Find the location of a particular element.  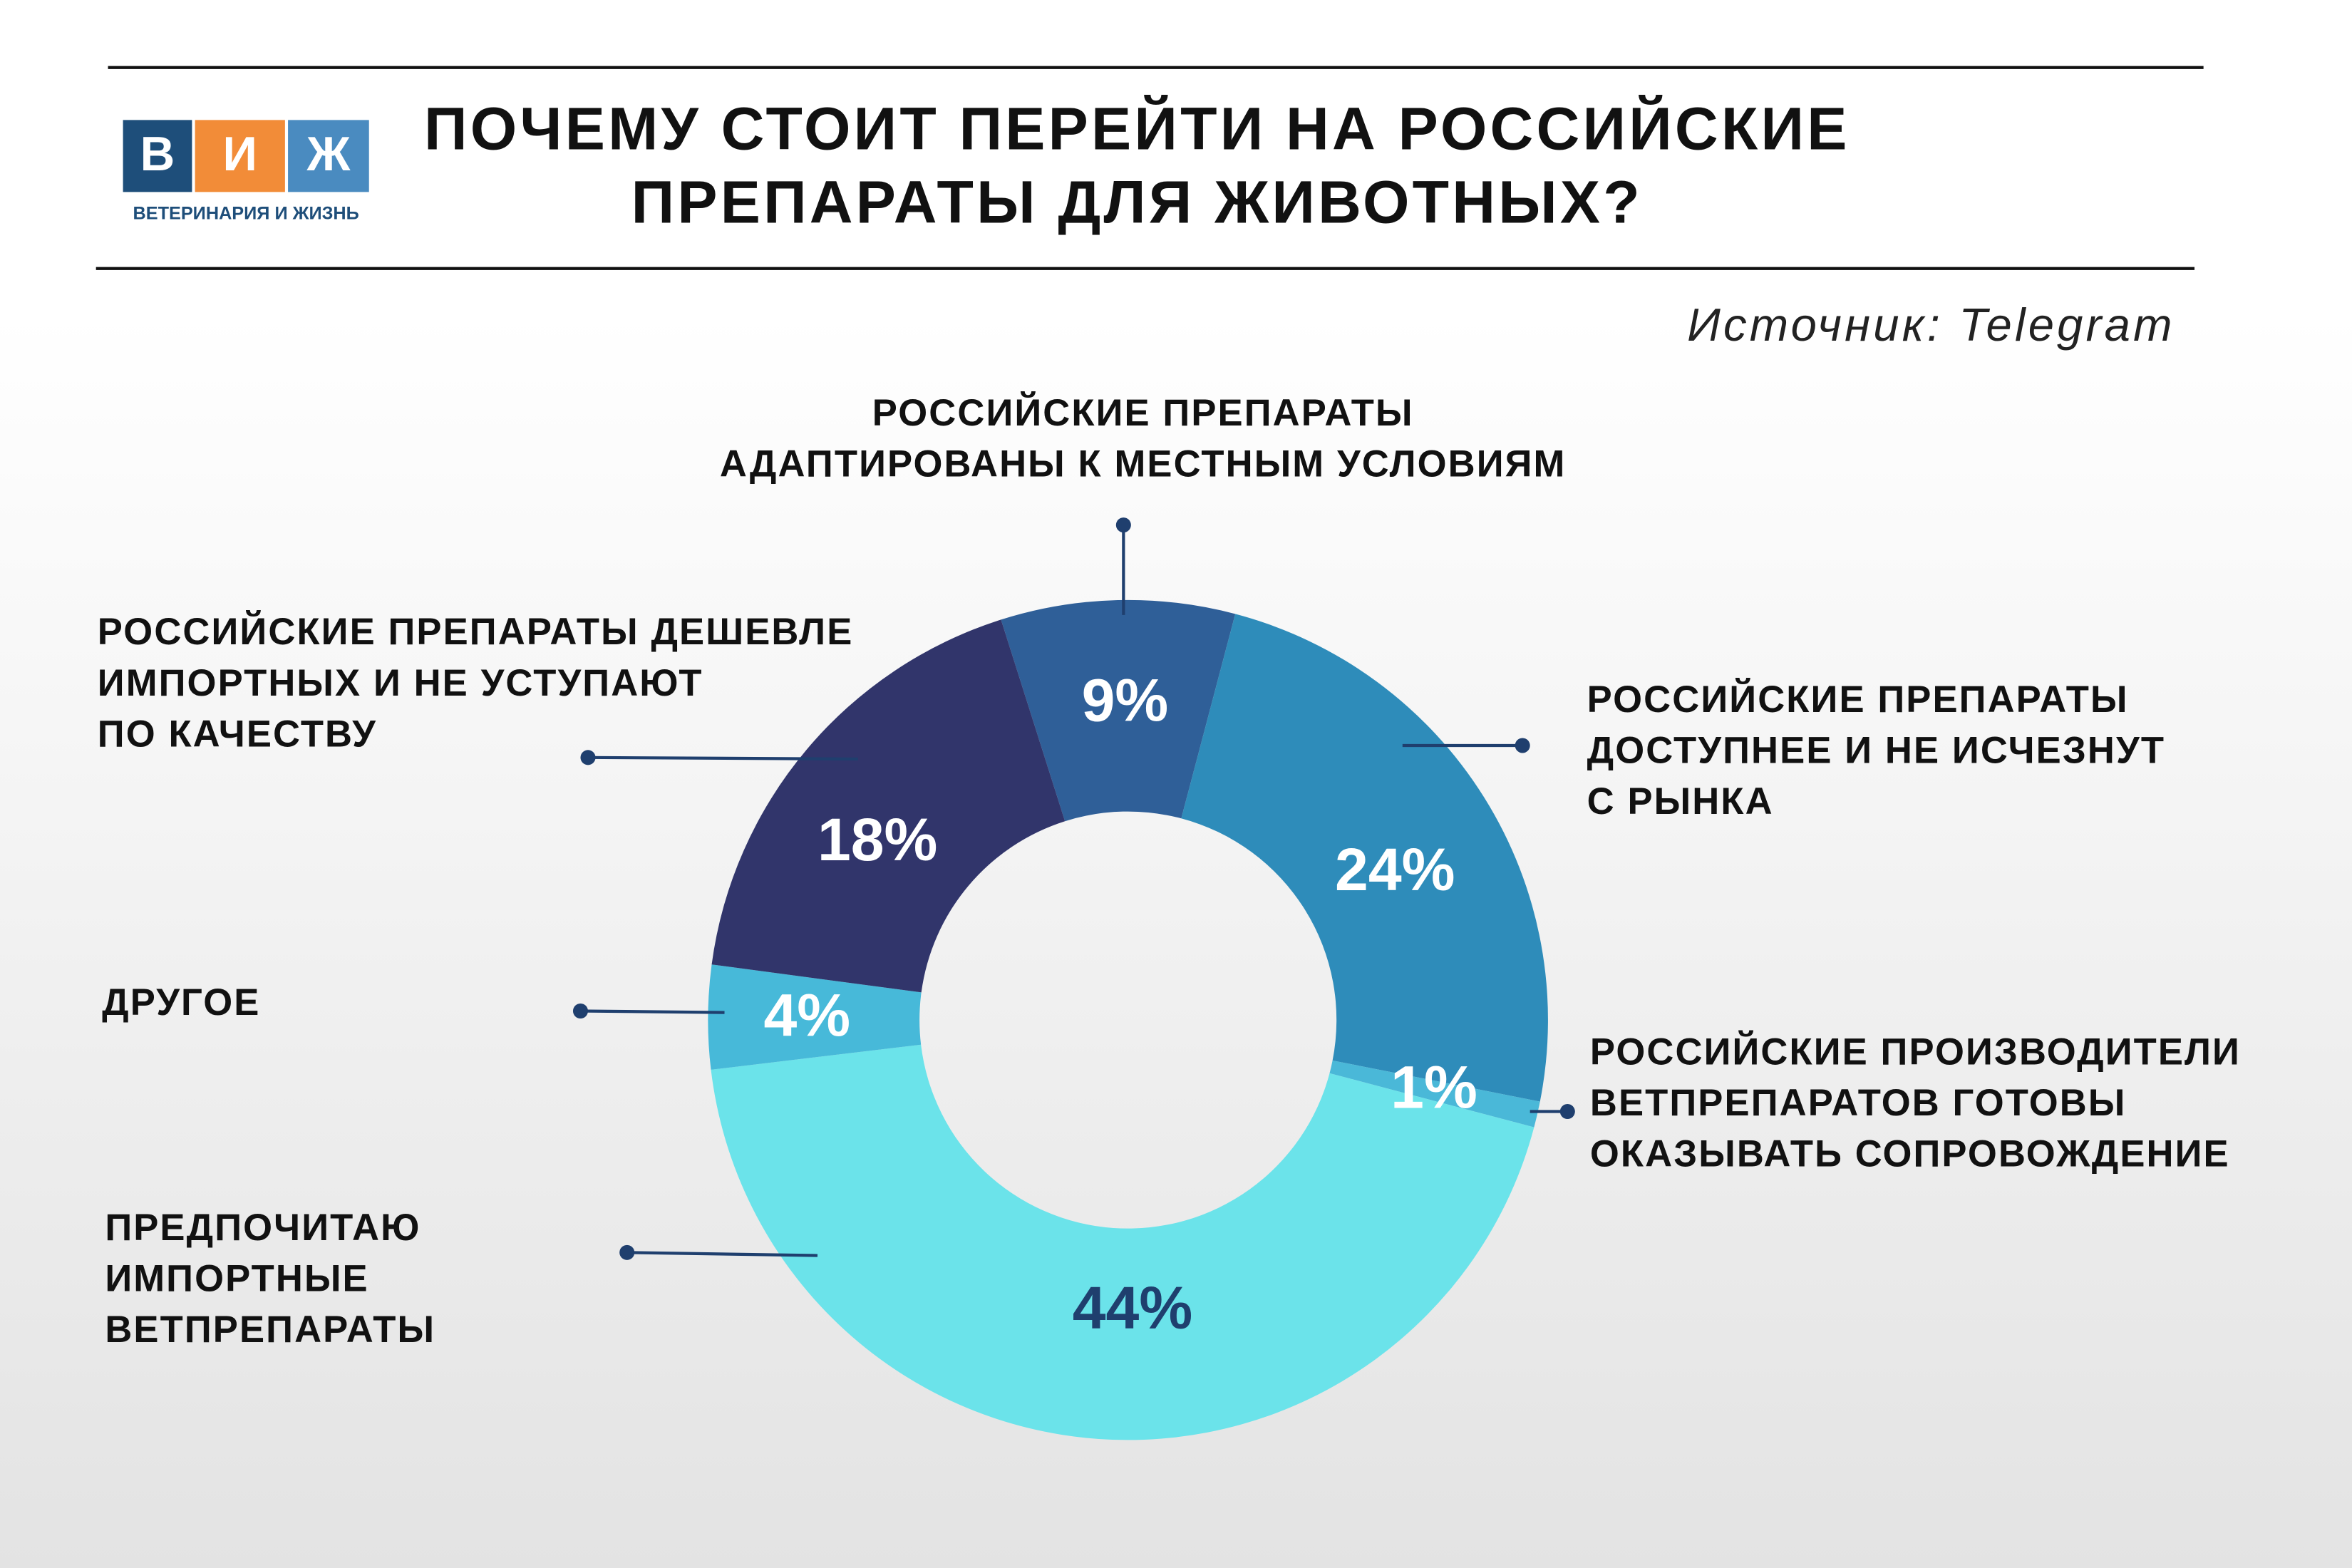

logo-letter: В is located at coordinates (157, 155).